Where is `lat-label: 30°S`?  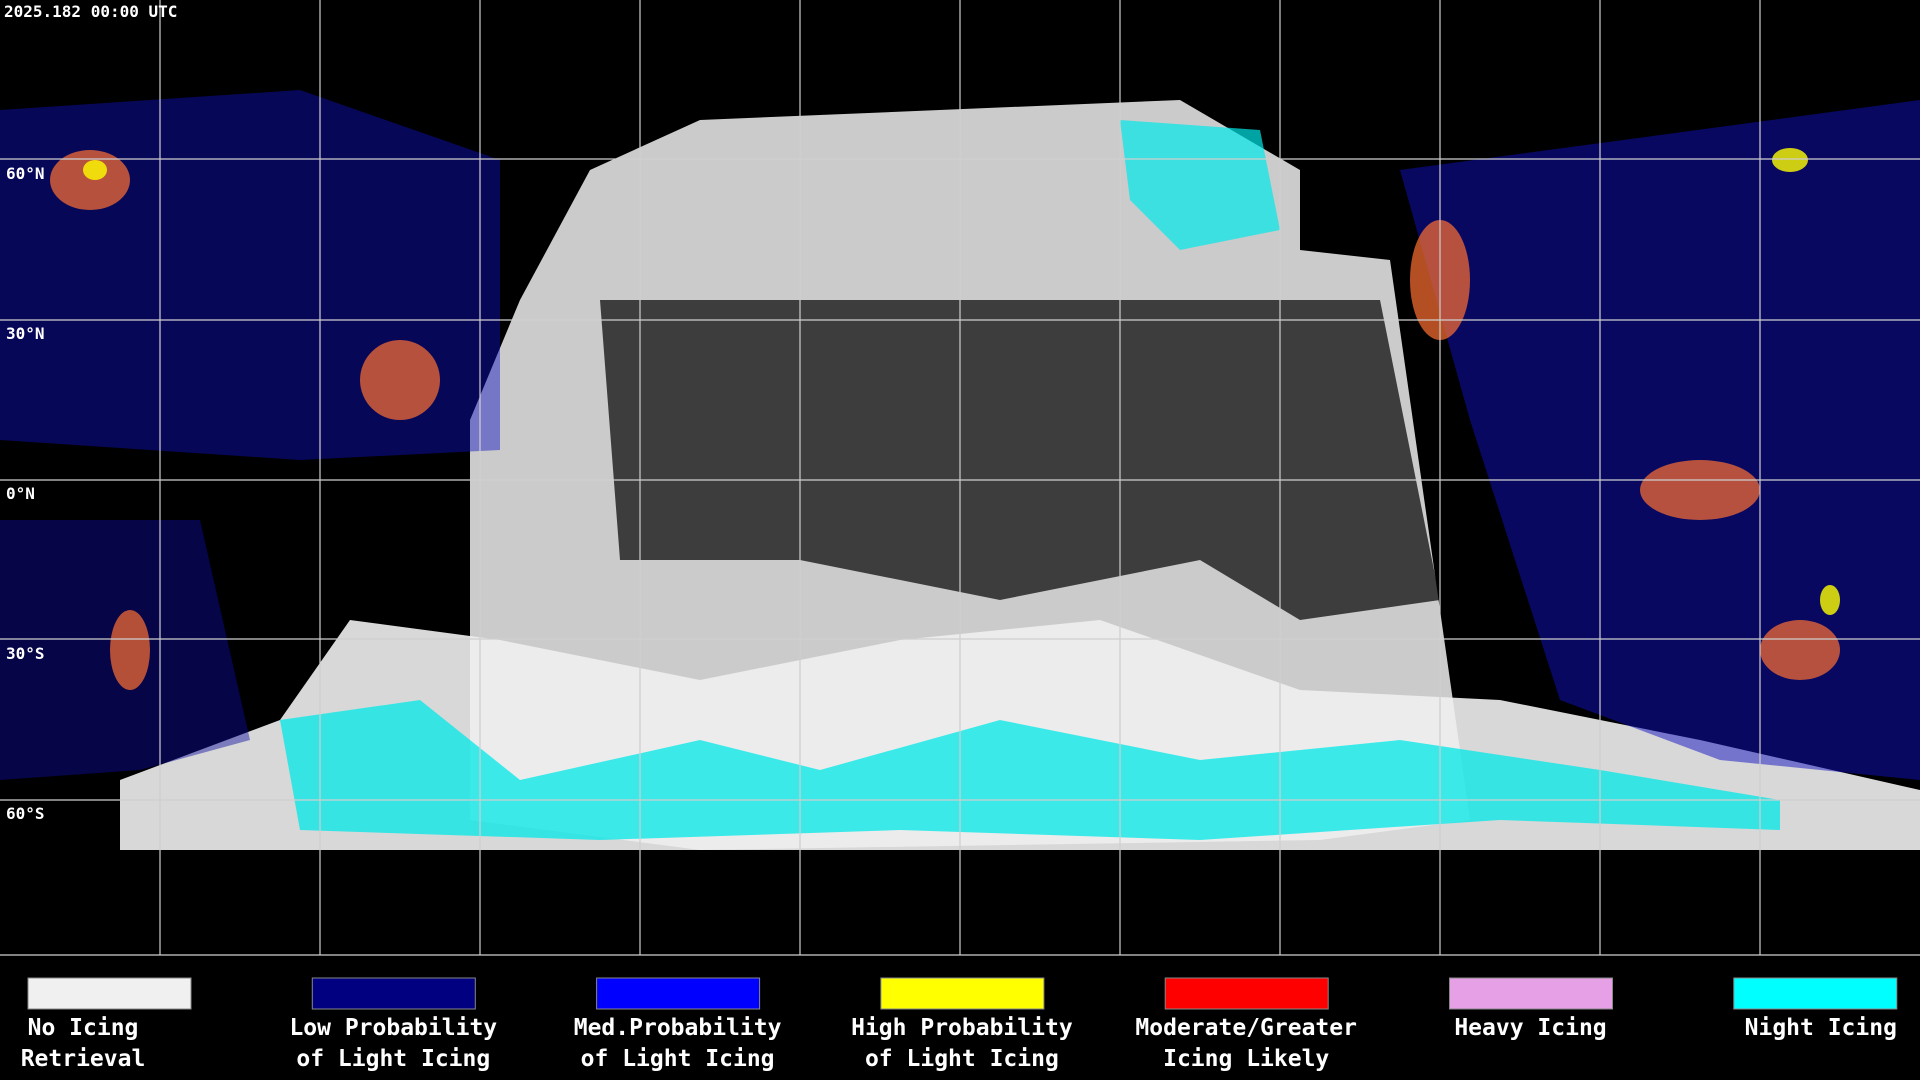
lat-label: 30°S is located at coordinates (25, 653).